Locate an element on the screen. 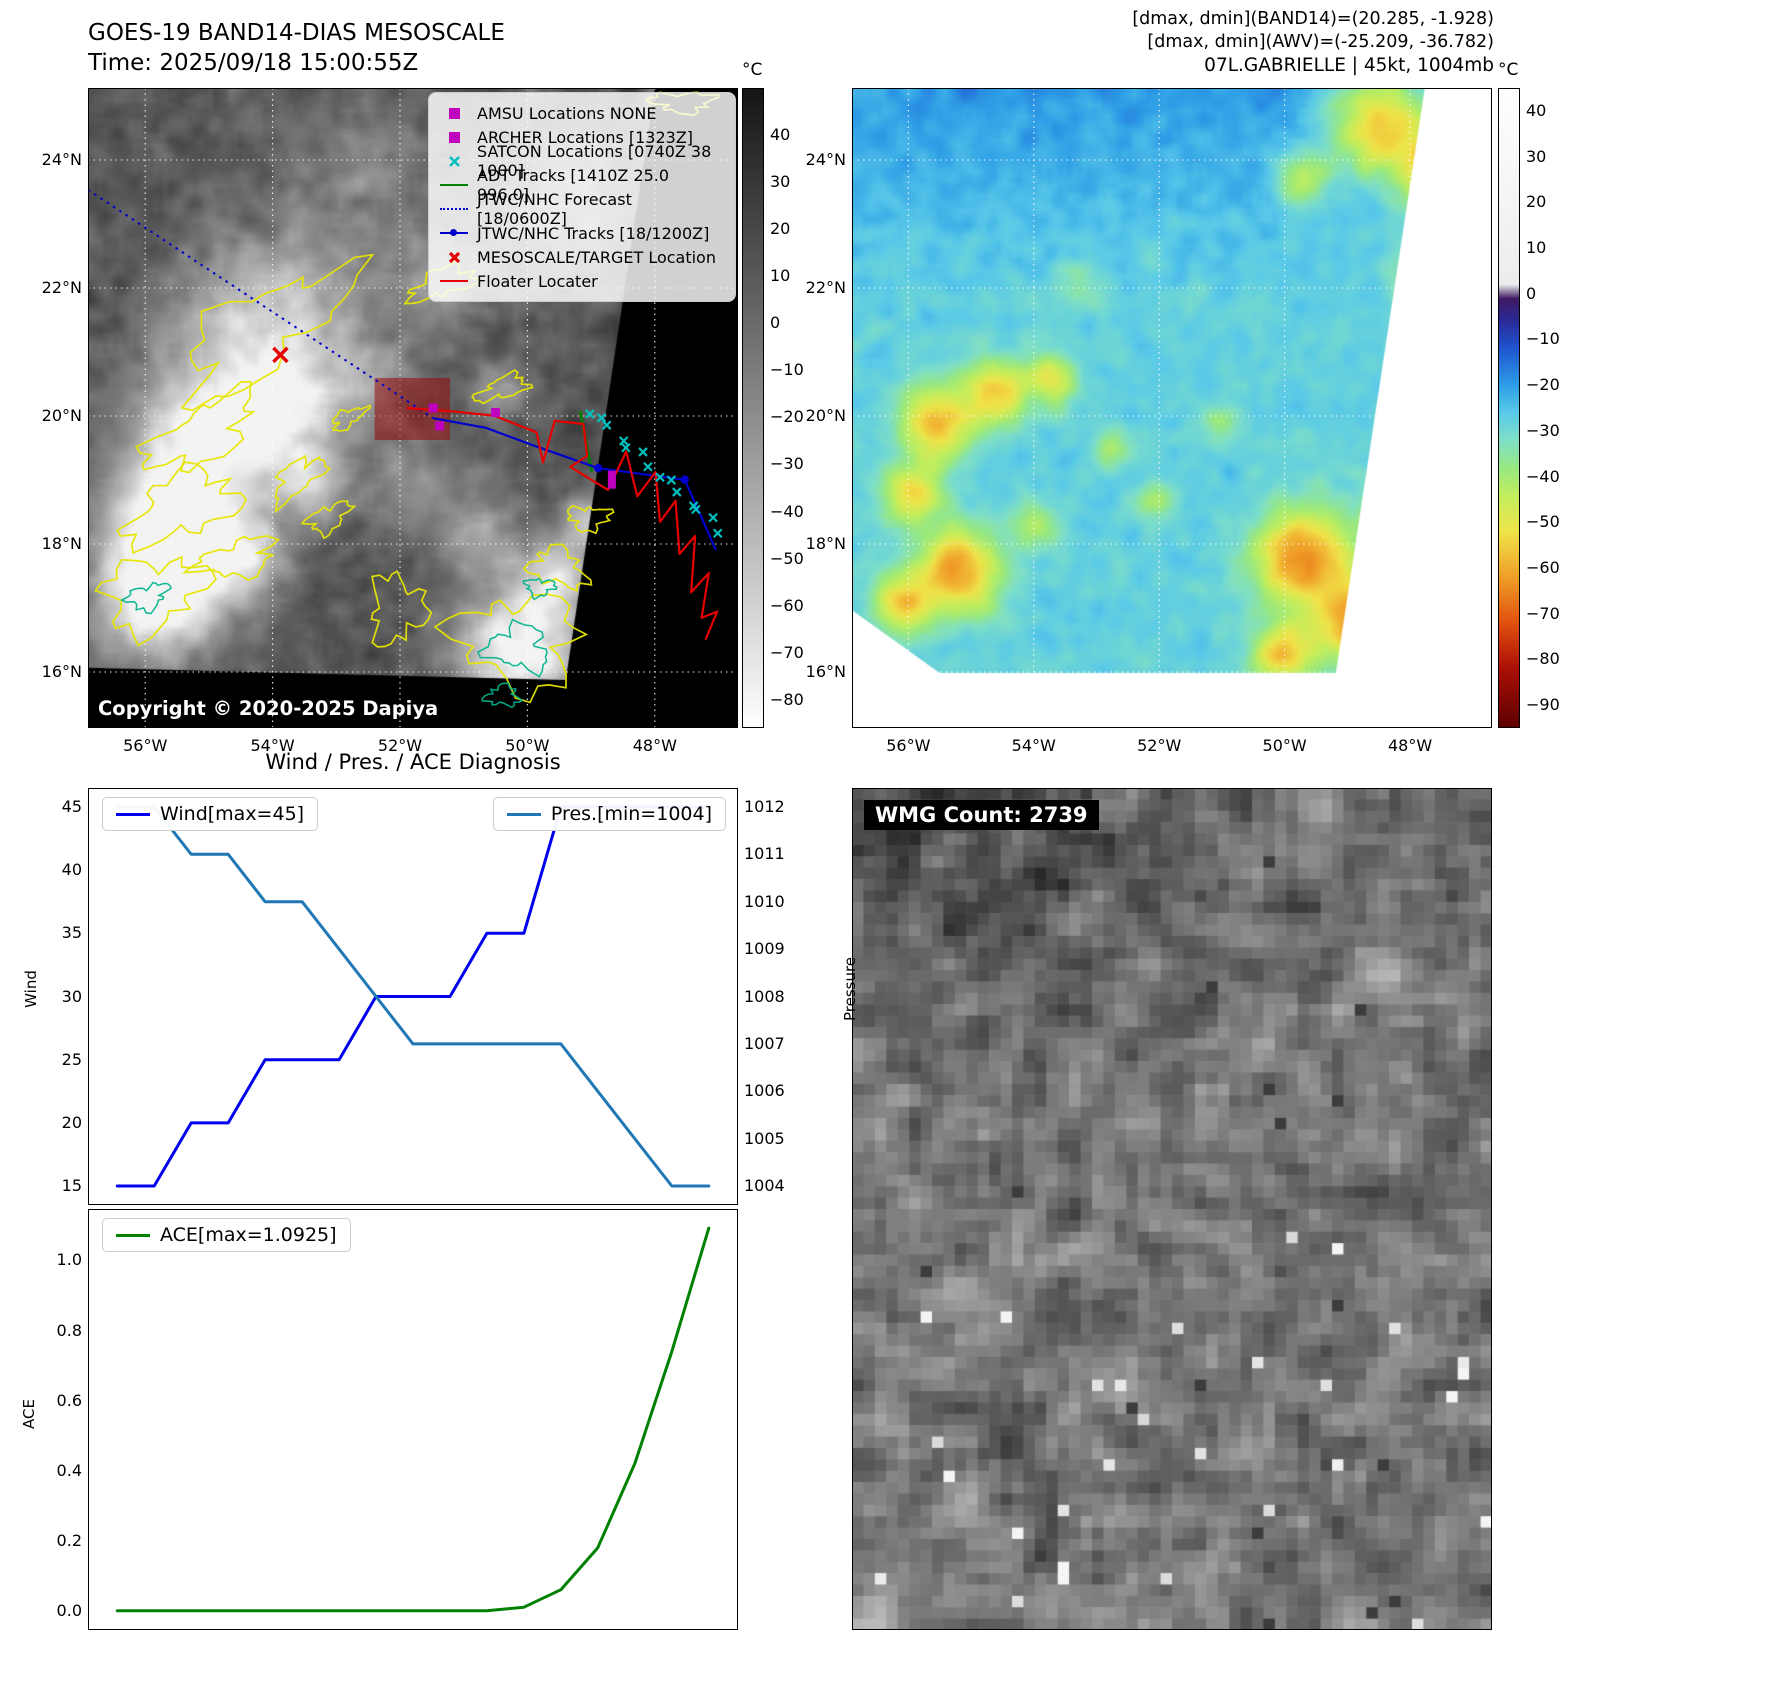 This screenshot has width=1792, height=1690. colorbar-tick-label: −80 is located at coordinates (1543, 659).